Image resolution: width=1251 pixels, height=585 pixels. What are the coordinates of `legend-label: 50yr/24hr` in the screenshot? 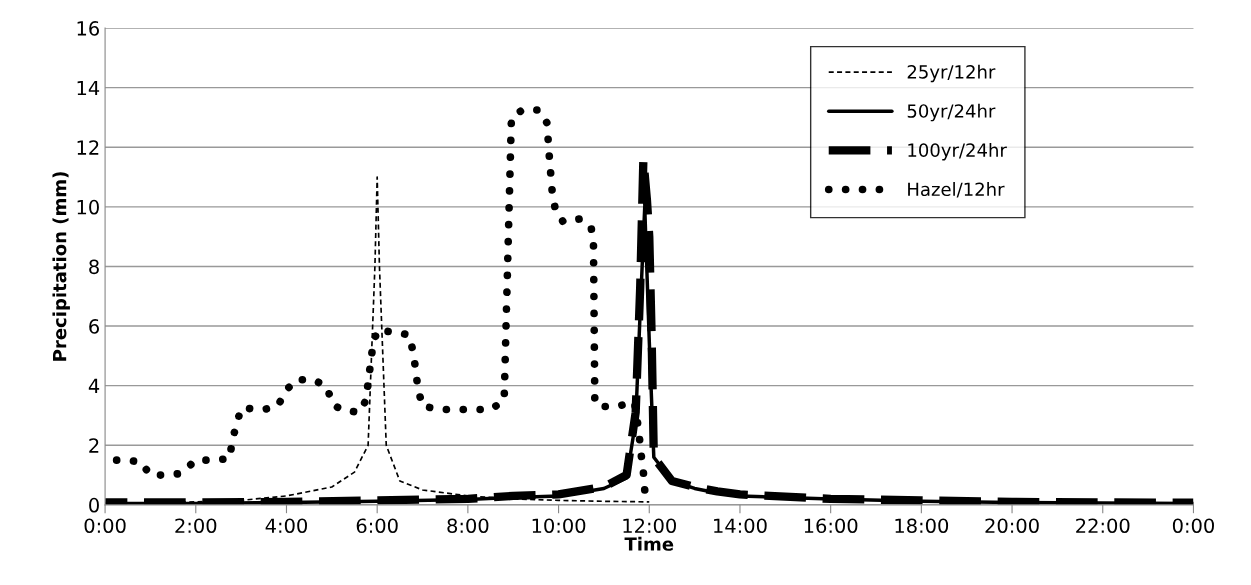 It's located at (951, 112).